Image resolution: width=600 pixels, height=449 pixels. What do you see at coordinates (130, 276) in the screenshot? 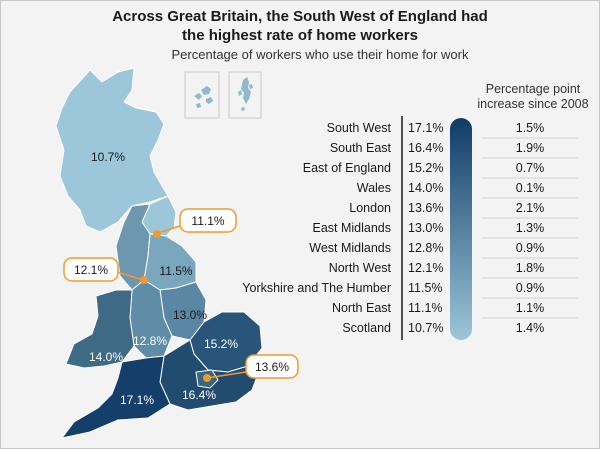
I see `callout-line-north-west` at bounding box center [130, 276].